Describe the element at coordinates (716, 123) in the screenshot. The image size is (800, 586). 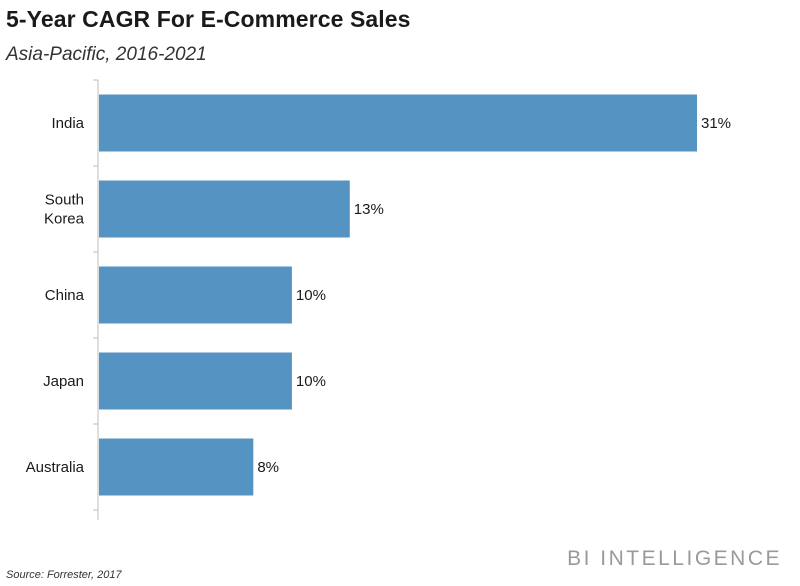
I see `value-label: 31%` at that location.